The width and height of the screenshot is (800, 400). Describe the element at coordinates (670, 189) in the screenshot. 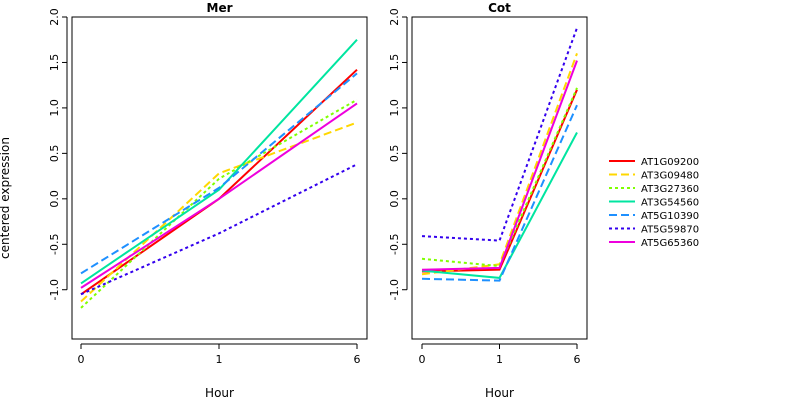

I see `legend-label: AT3G27360` at that location.